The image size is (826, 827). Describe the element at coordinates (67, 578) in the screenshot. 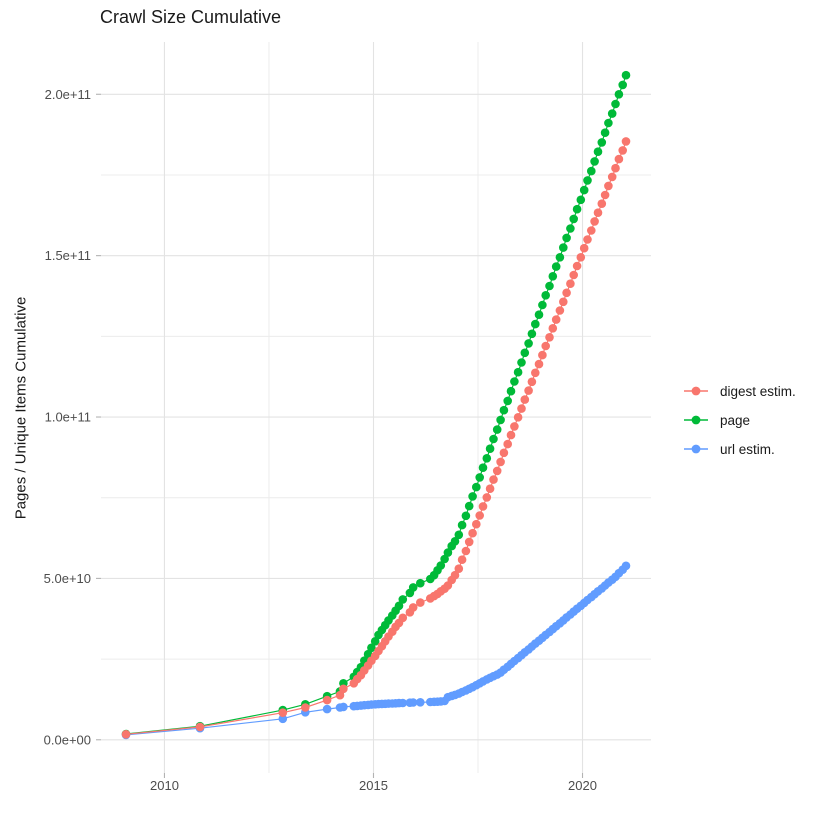

I see `y-tick-label: 5.0e+10` at that location.